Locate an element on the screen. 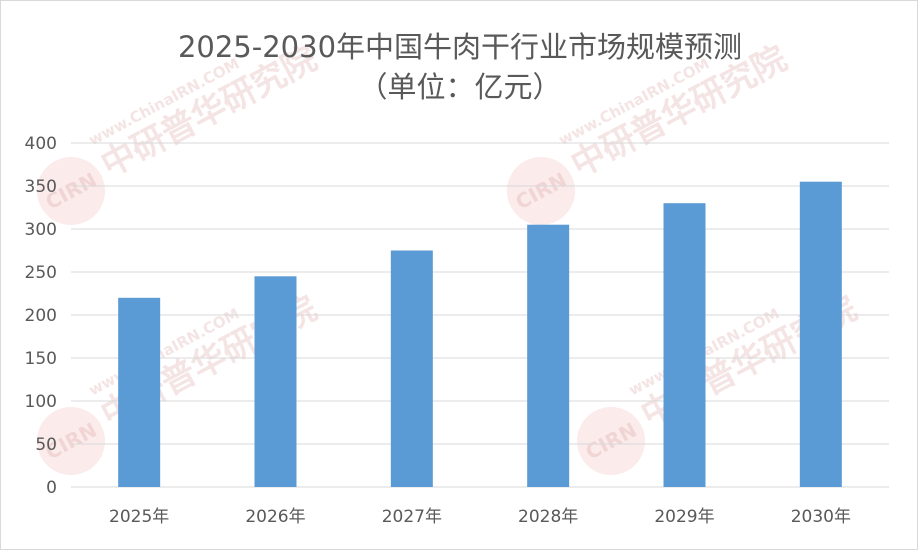 The width and height of the screenshot is (918, 551). y-tick-label: 200 is located at coordinates (41, 316).